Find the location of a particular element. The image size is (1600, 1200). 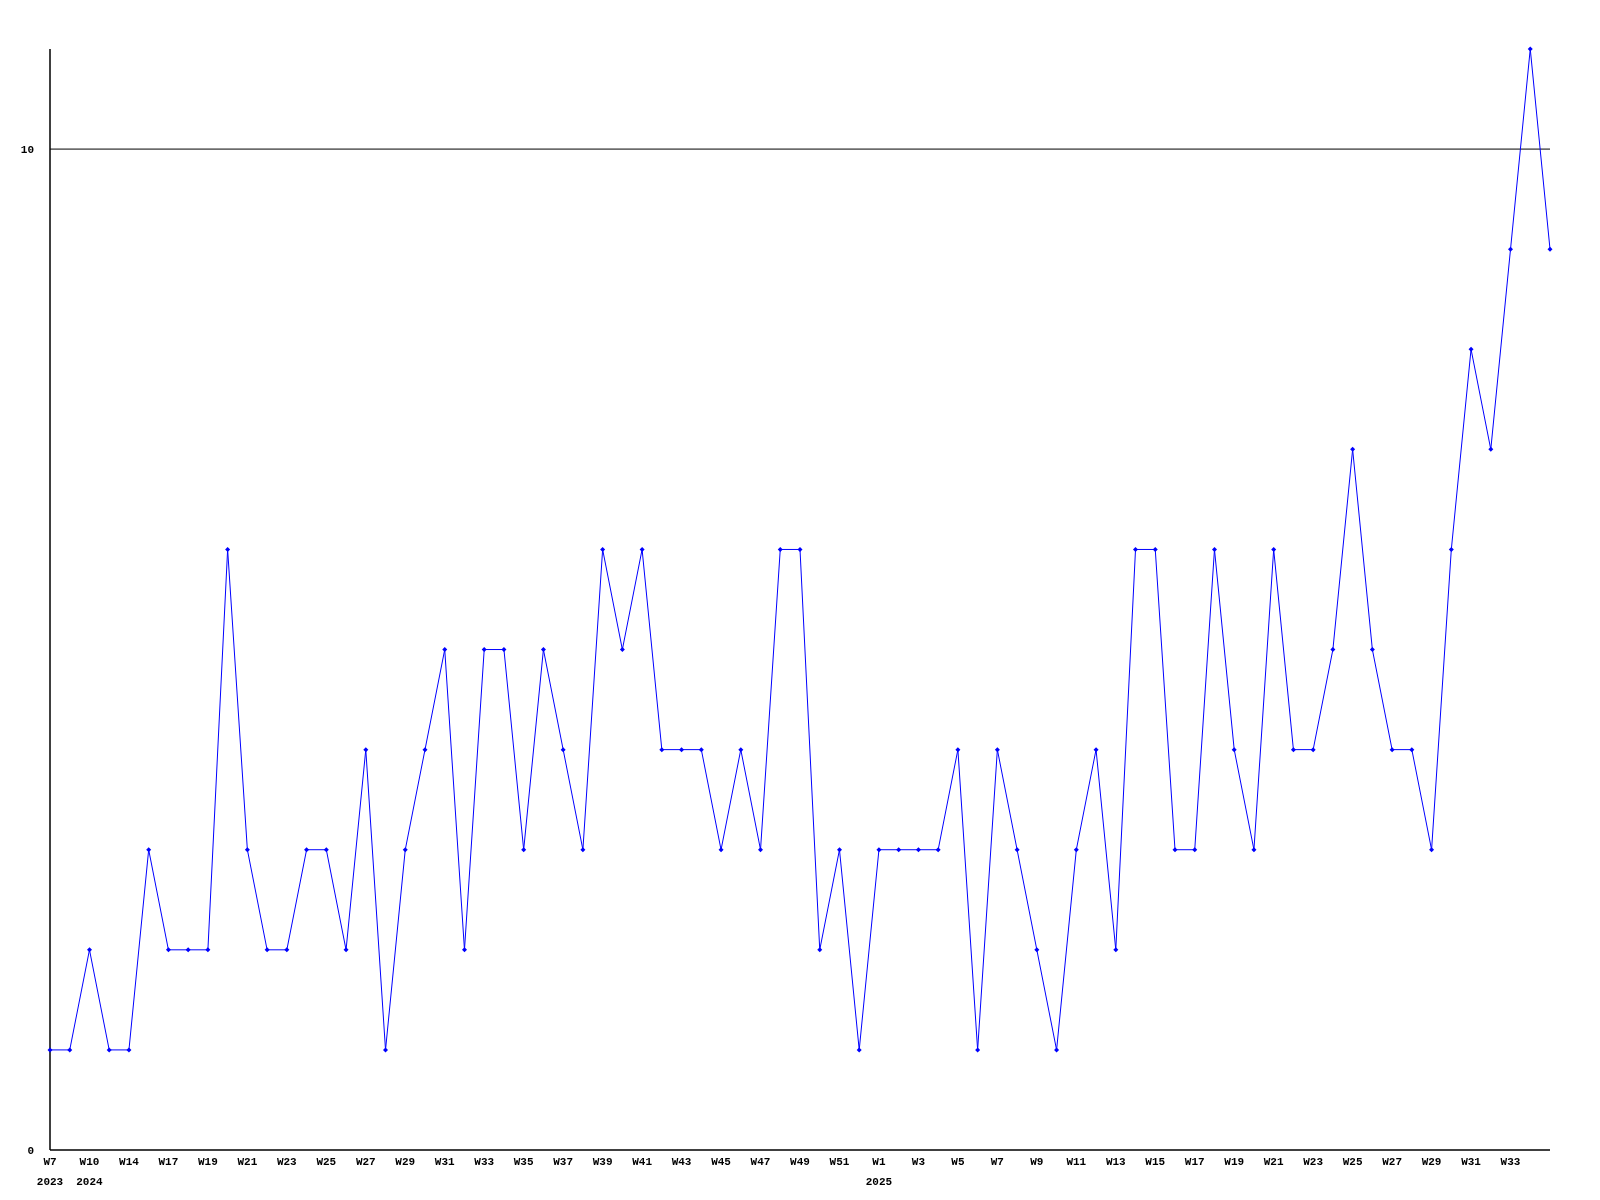

x-tick-label: W51 is located at coordinates (839, 1162).